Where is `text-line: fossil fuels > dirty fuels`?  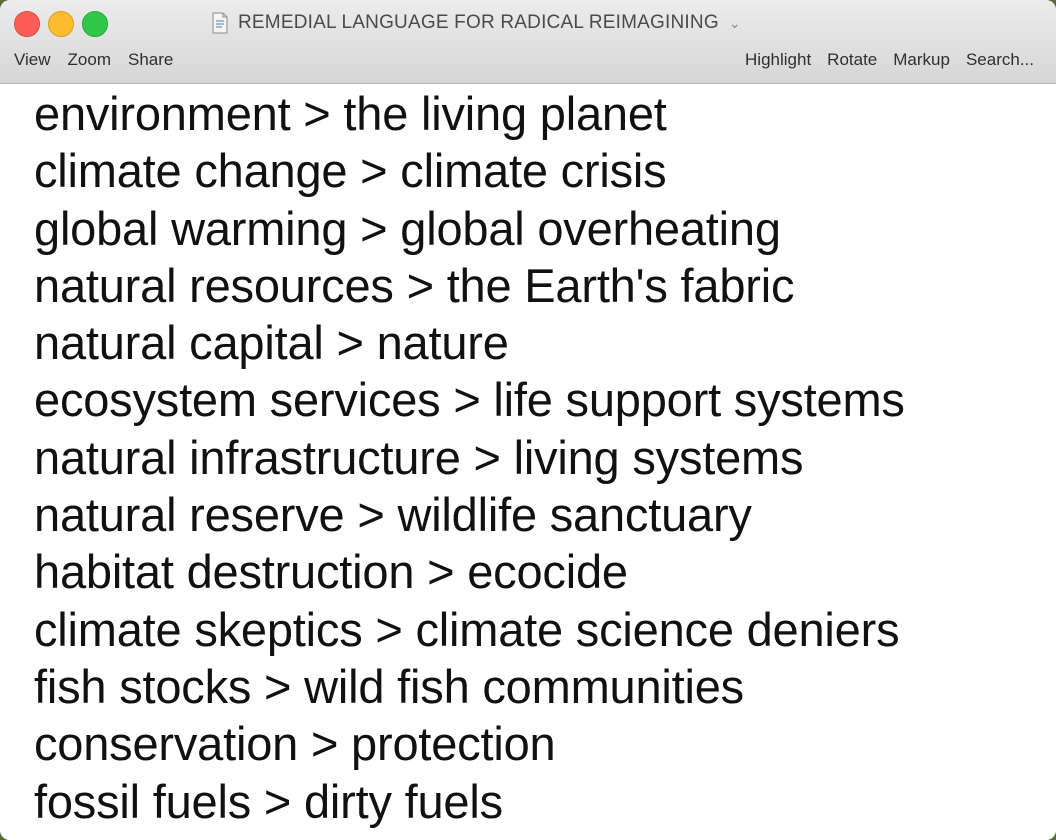
text-line: fossil fuels > dirty fuels is located at coordinates (268, 801).